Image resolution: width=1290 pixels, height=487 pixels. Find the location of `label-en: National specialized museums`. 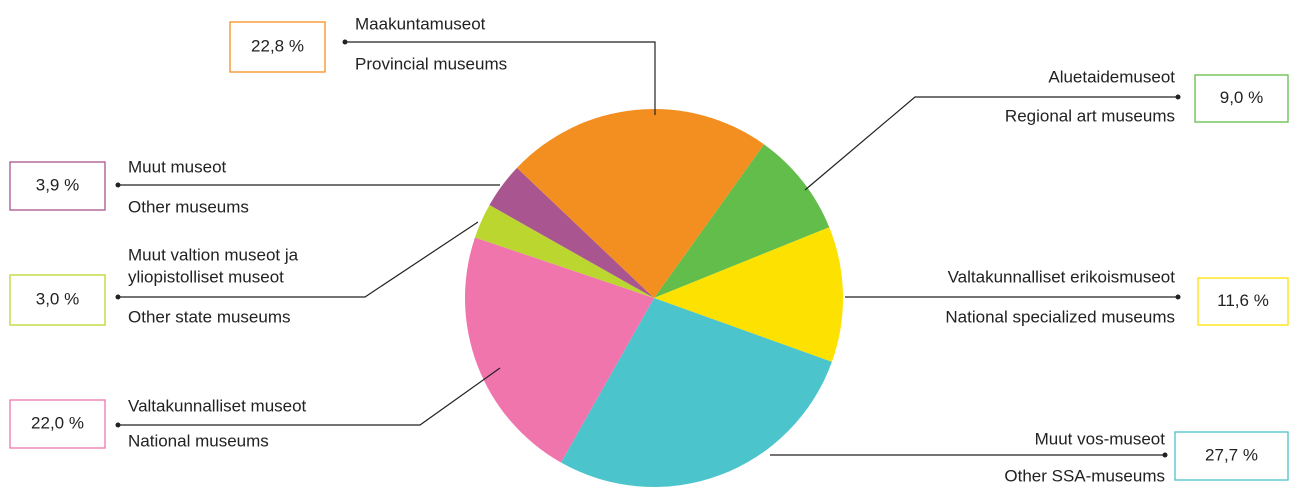

label-en: National specialized museums is located at coordinates (1060, 316).